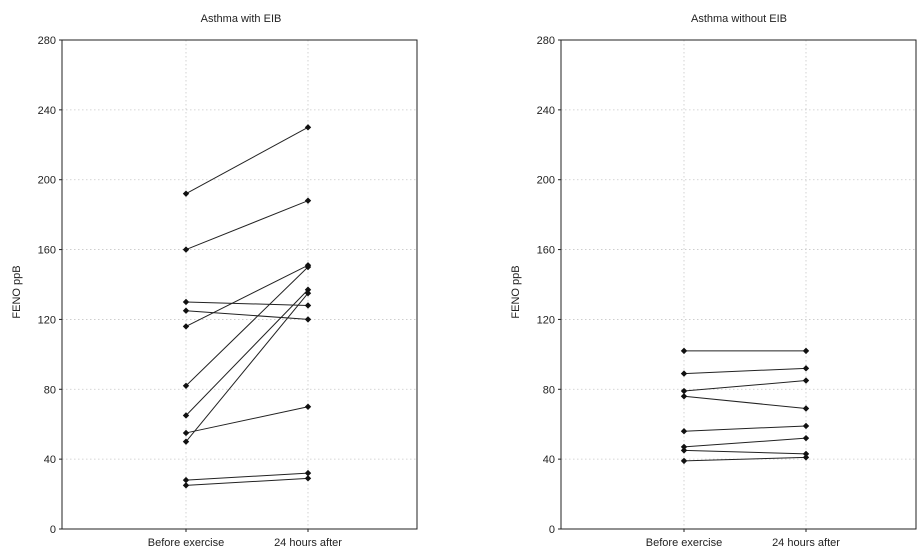 The image size is (917, 548). What do you see at coordinates (241, 19) in the screenshot?
I see `chart-title: Asthma with EIB` at bounding box center [241, 19].